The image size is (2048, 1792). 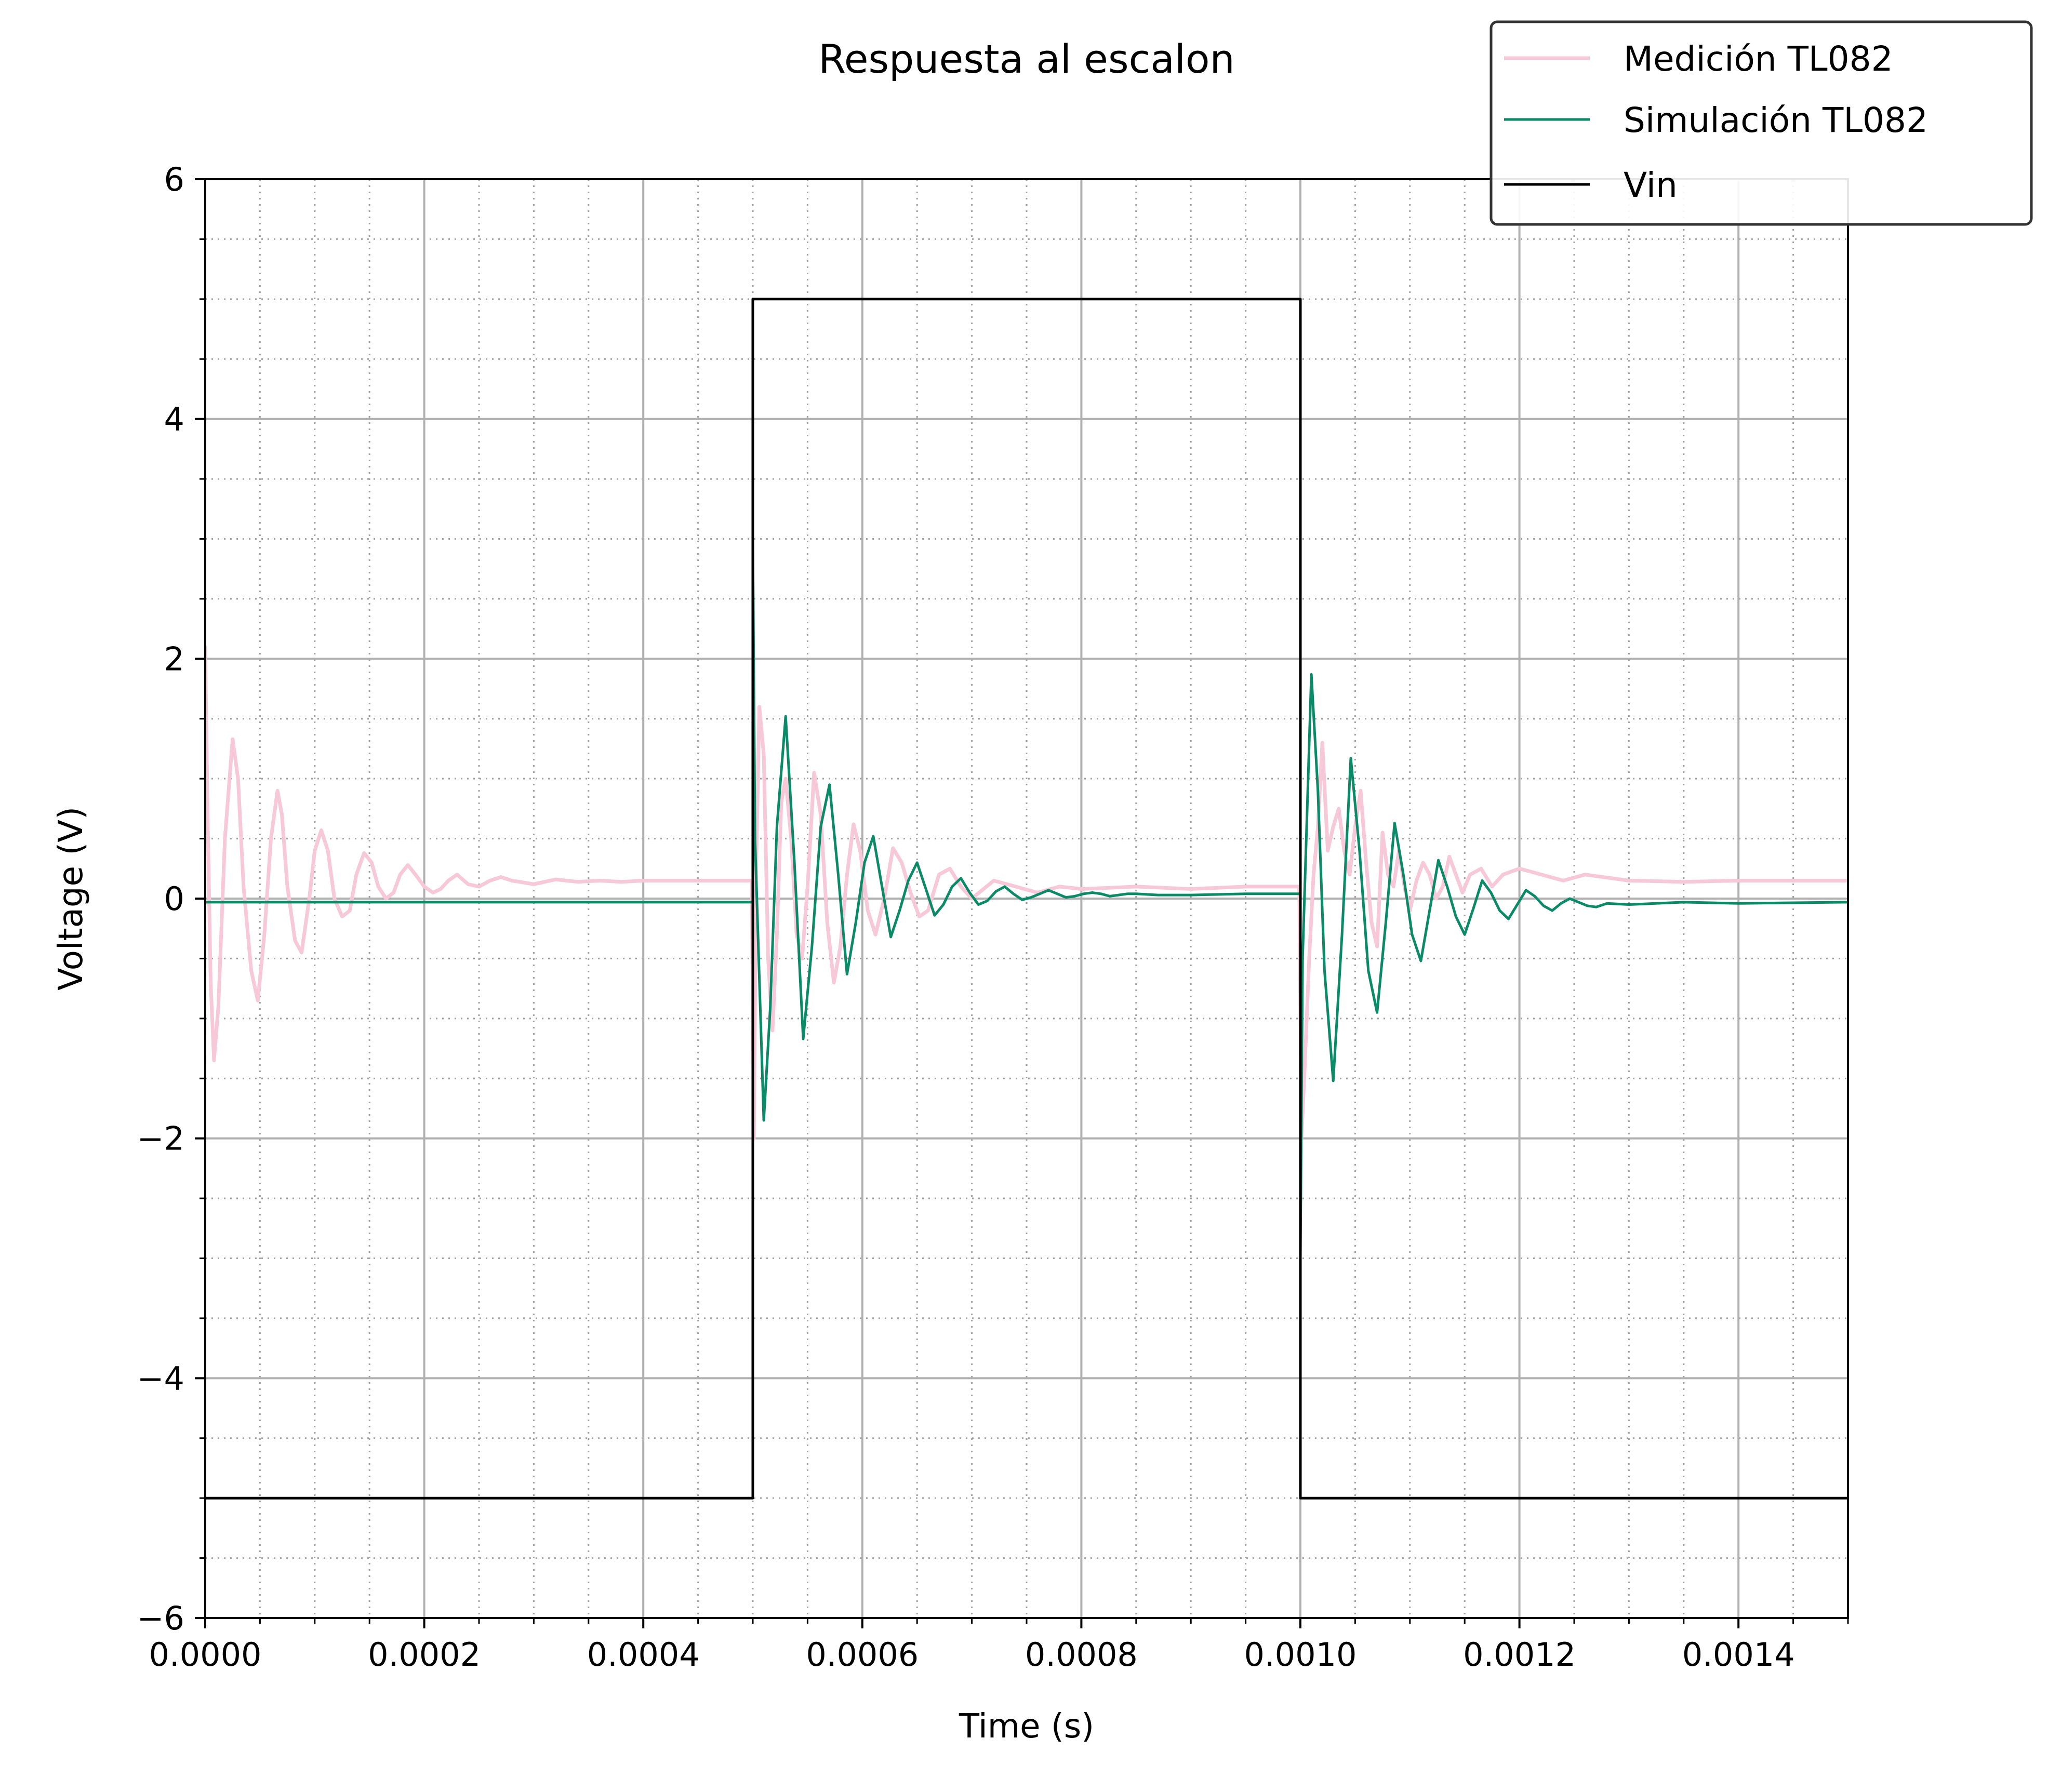 I want to click on x-tick-label: 0.0006, so click(x=862, y=1655).